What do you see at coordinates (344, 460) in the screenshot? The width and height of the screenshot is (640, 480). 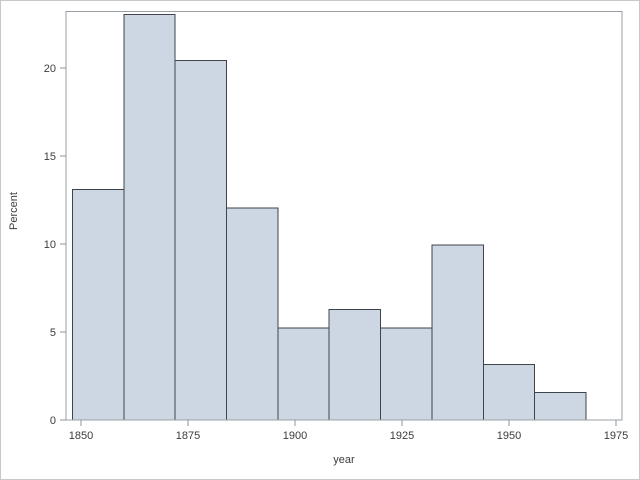 I see `x-axis-title: year` at bounding box center [344, 460].